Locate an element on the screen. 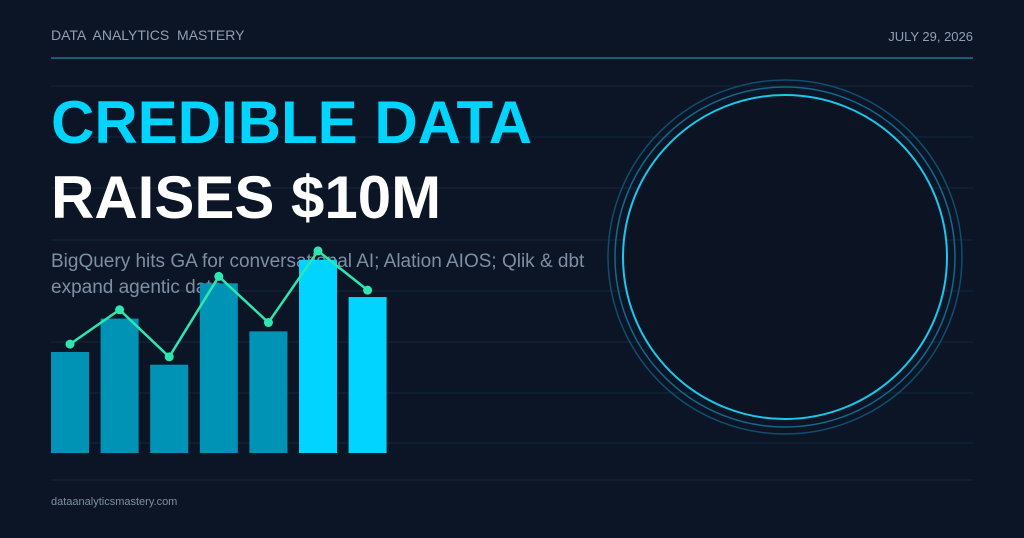 This screenshot has width=1024, height=538. footer-site: dataanalyticsmastery.com is located at coordinates (114, 502).